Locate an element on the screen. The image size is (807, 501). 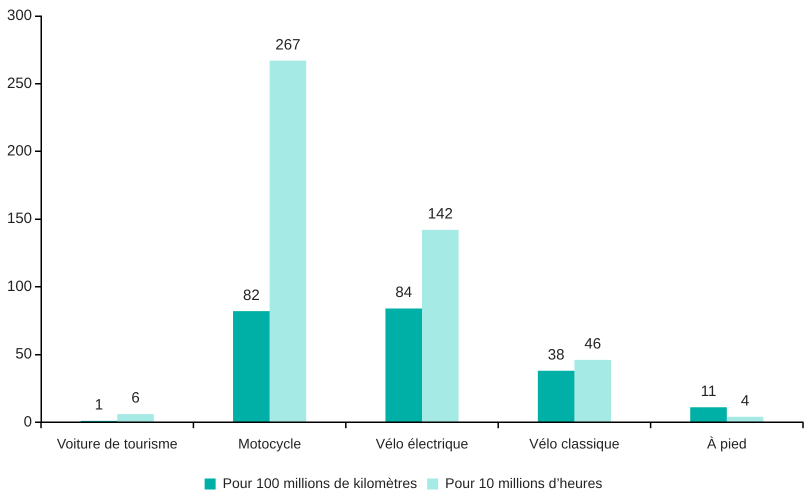
y-tick-label: 0 is located at coordinates (28, 421).